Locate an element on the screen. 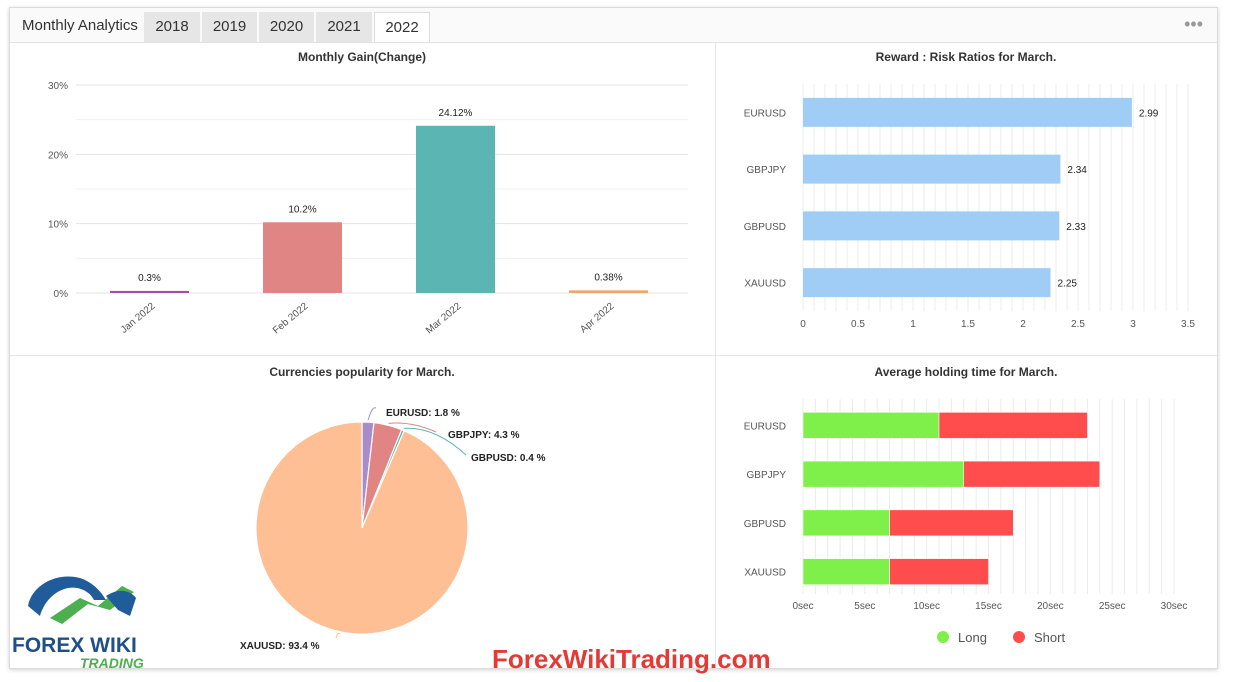  gain-value-label: 24.12% is located at coordinates (456, 113).